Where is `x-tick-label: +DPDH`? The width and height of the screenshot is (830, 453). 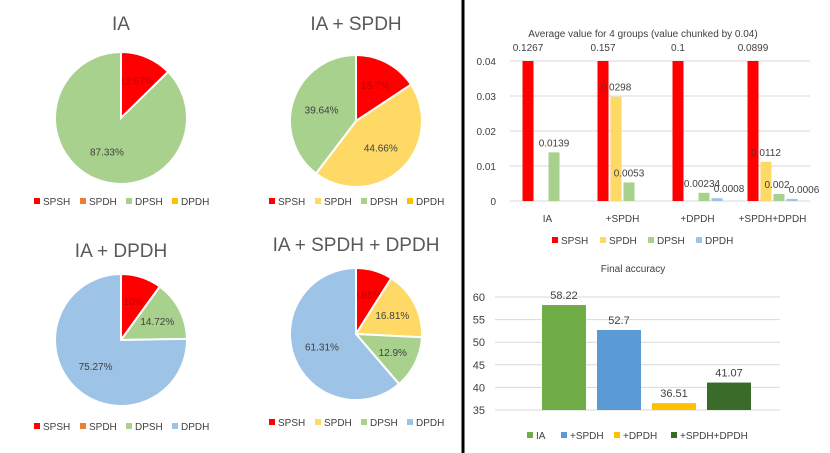 x-tick-label: +DPDH is located at coordinates (697, 219).